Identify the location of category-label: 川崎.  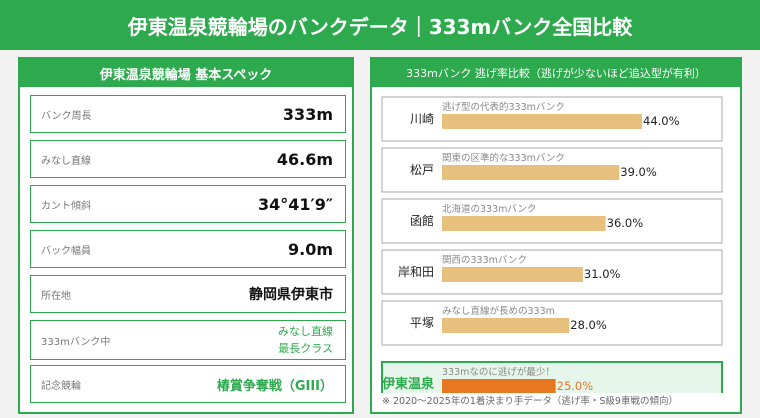
(422, 119).